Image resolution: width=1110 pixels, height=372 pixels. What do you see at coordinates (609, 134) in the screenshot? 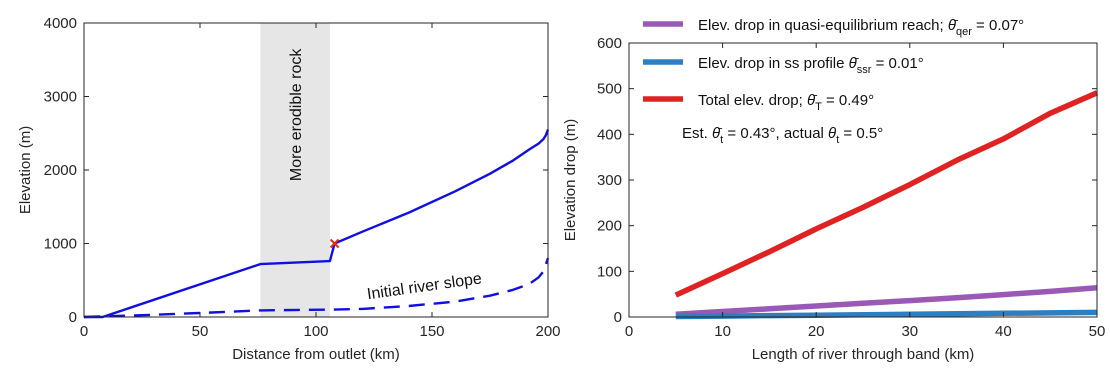
I see `y-tick-label: 400` at bounding box center [609, 134].